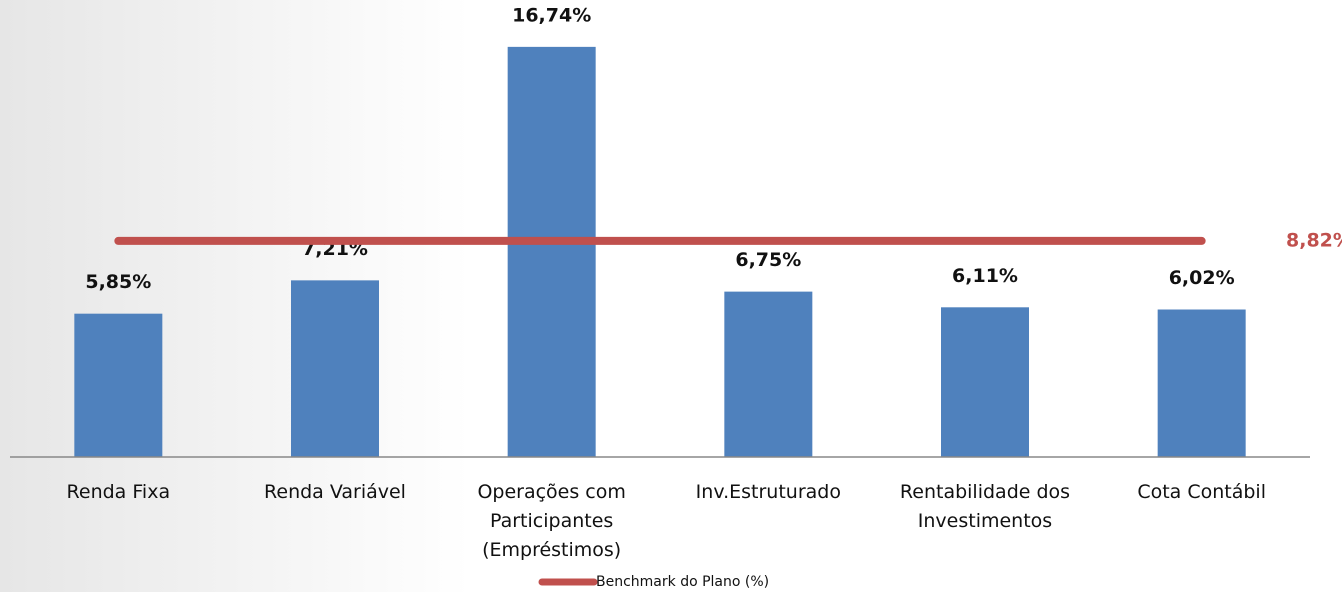  I want to click on value-label: 6,75%, so click(768, 260).